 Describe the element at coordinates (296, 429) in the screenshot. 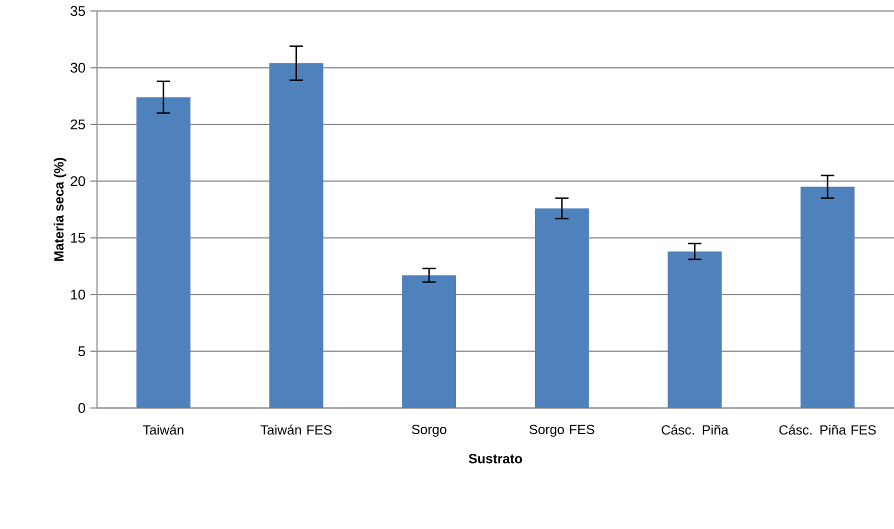

I see `x-tick-label: Taiwán FES` at that location.